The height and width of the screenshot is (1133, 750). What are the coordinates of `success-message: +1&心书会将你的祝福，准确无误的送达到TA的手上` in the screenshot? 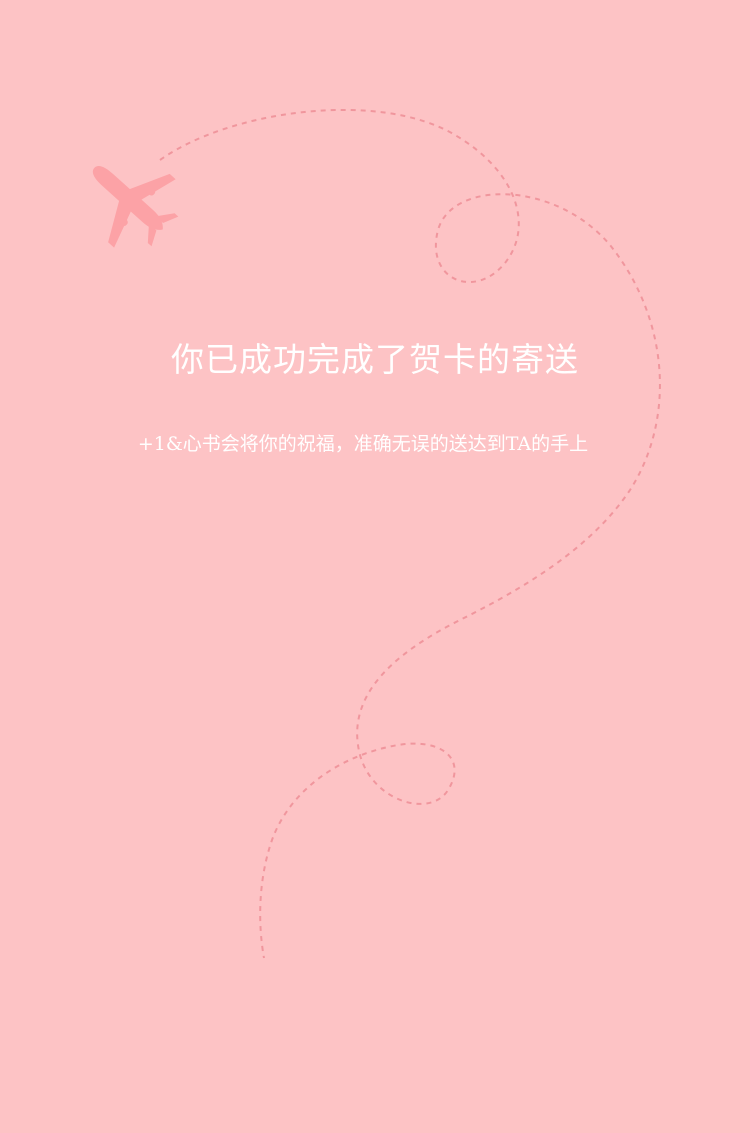 It's located at (363, 444).